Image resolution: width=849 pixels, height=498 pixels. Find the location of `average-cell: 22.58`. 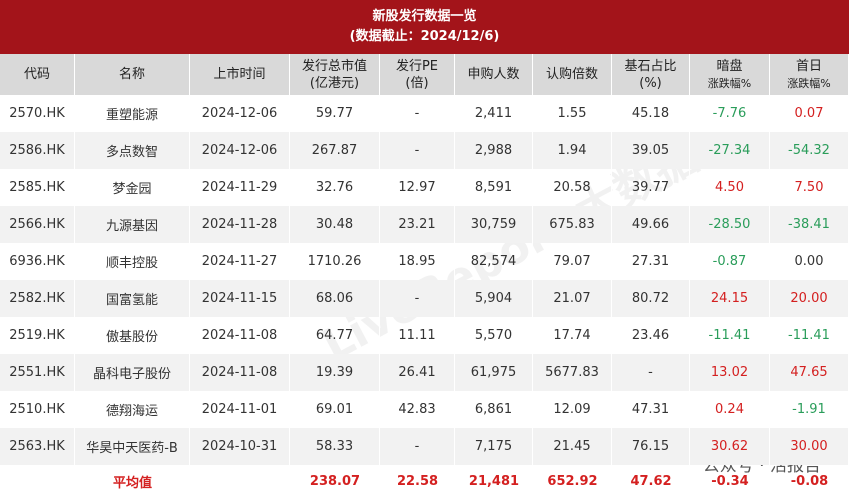

average-cell: 22.58 is located at coordinates (417, 481).